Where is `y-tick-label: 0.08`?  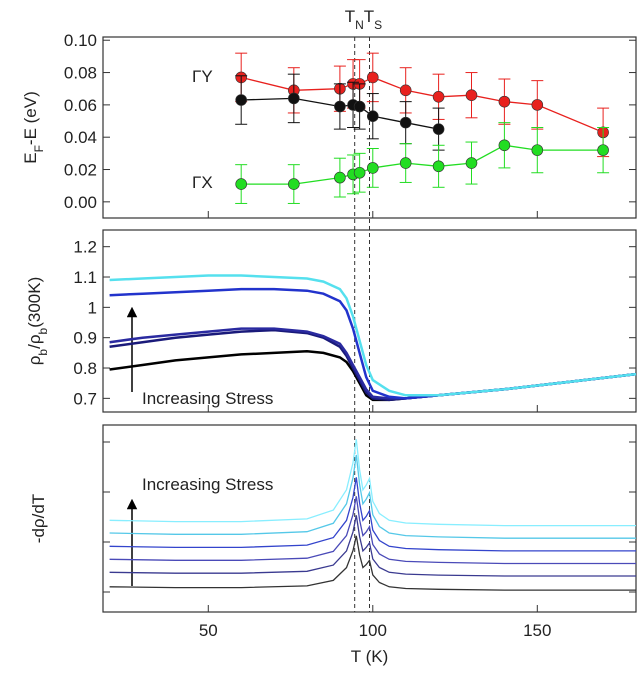 y-tick-label: 0.08 is located at coordinates (80, 73).